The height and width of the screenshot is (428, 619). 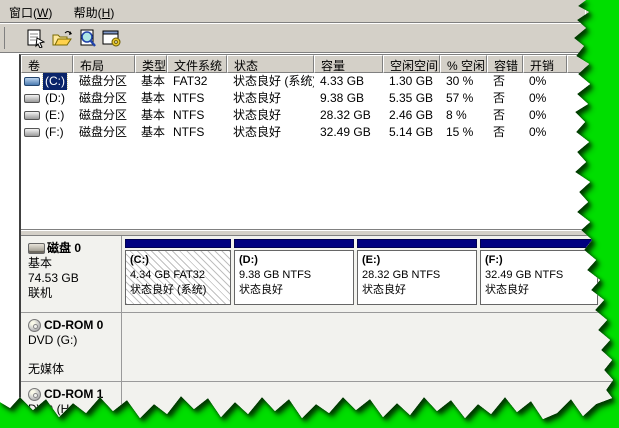 What do you see at coordinates (40, 263) in the screenshot?
I see `disk-type: 基本` at bounding box center [40, 263].